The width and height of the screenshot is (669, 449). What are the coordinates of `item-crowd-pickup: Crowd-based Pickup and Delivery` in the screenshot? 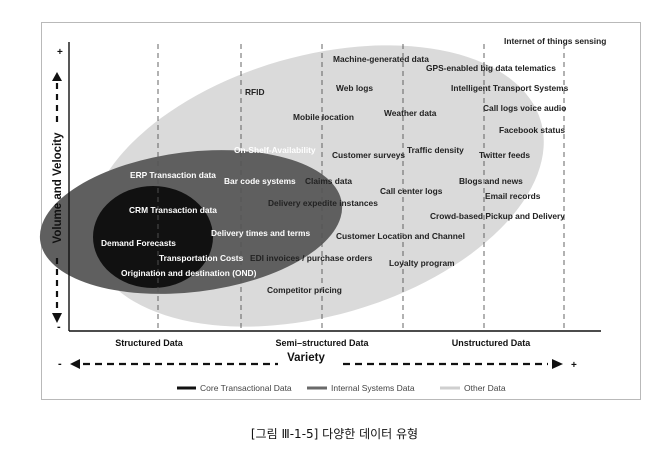 It's located at (497, 216).